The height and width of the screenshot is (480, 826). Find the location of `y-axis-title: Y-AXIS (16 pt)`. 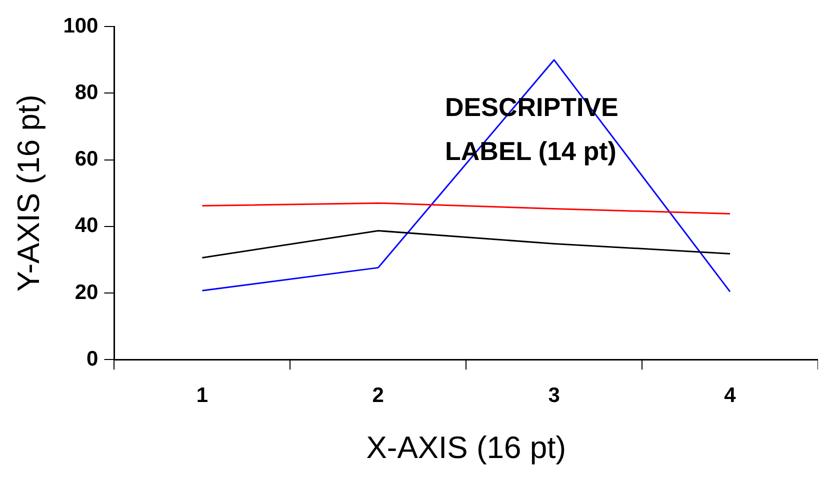

y-axis-title: Y-AXIS (16 pt) is located at coordinates (28, 193).